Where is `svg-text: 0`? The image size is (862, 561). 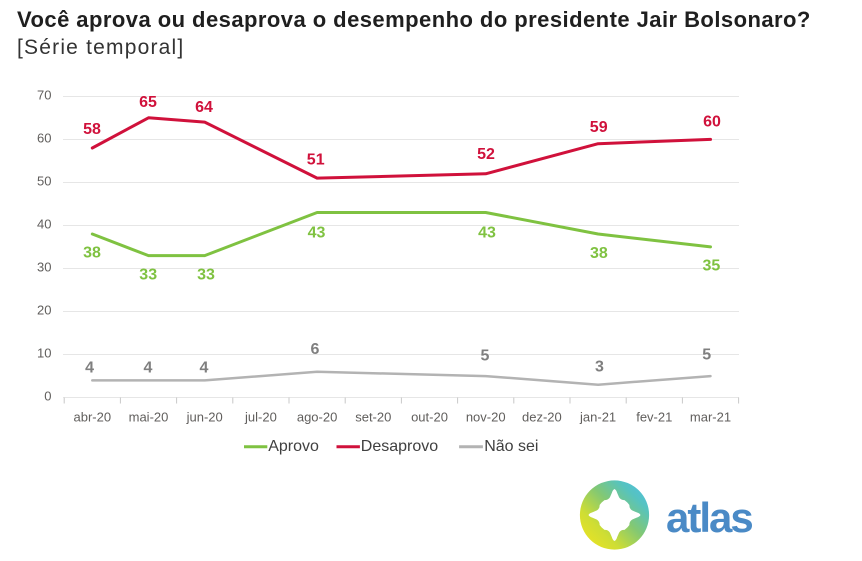
svg-text: 0 is located at coordinates (47, 396).